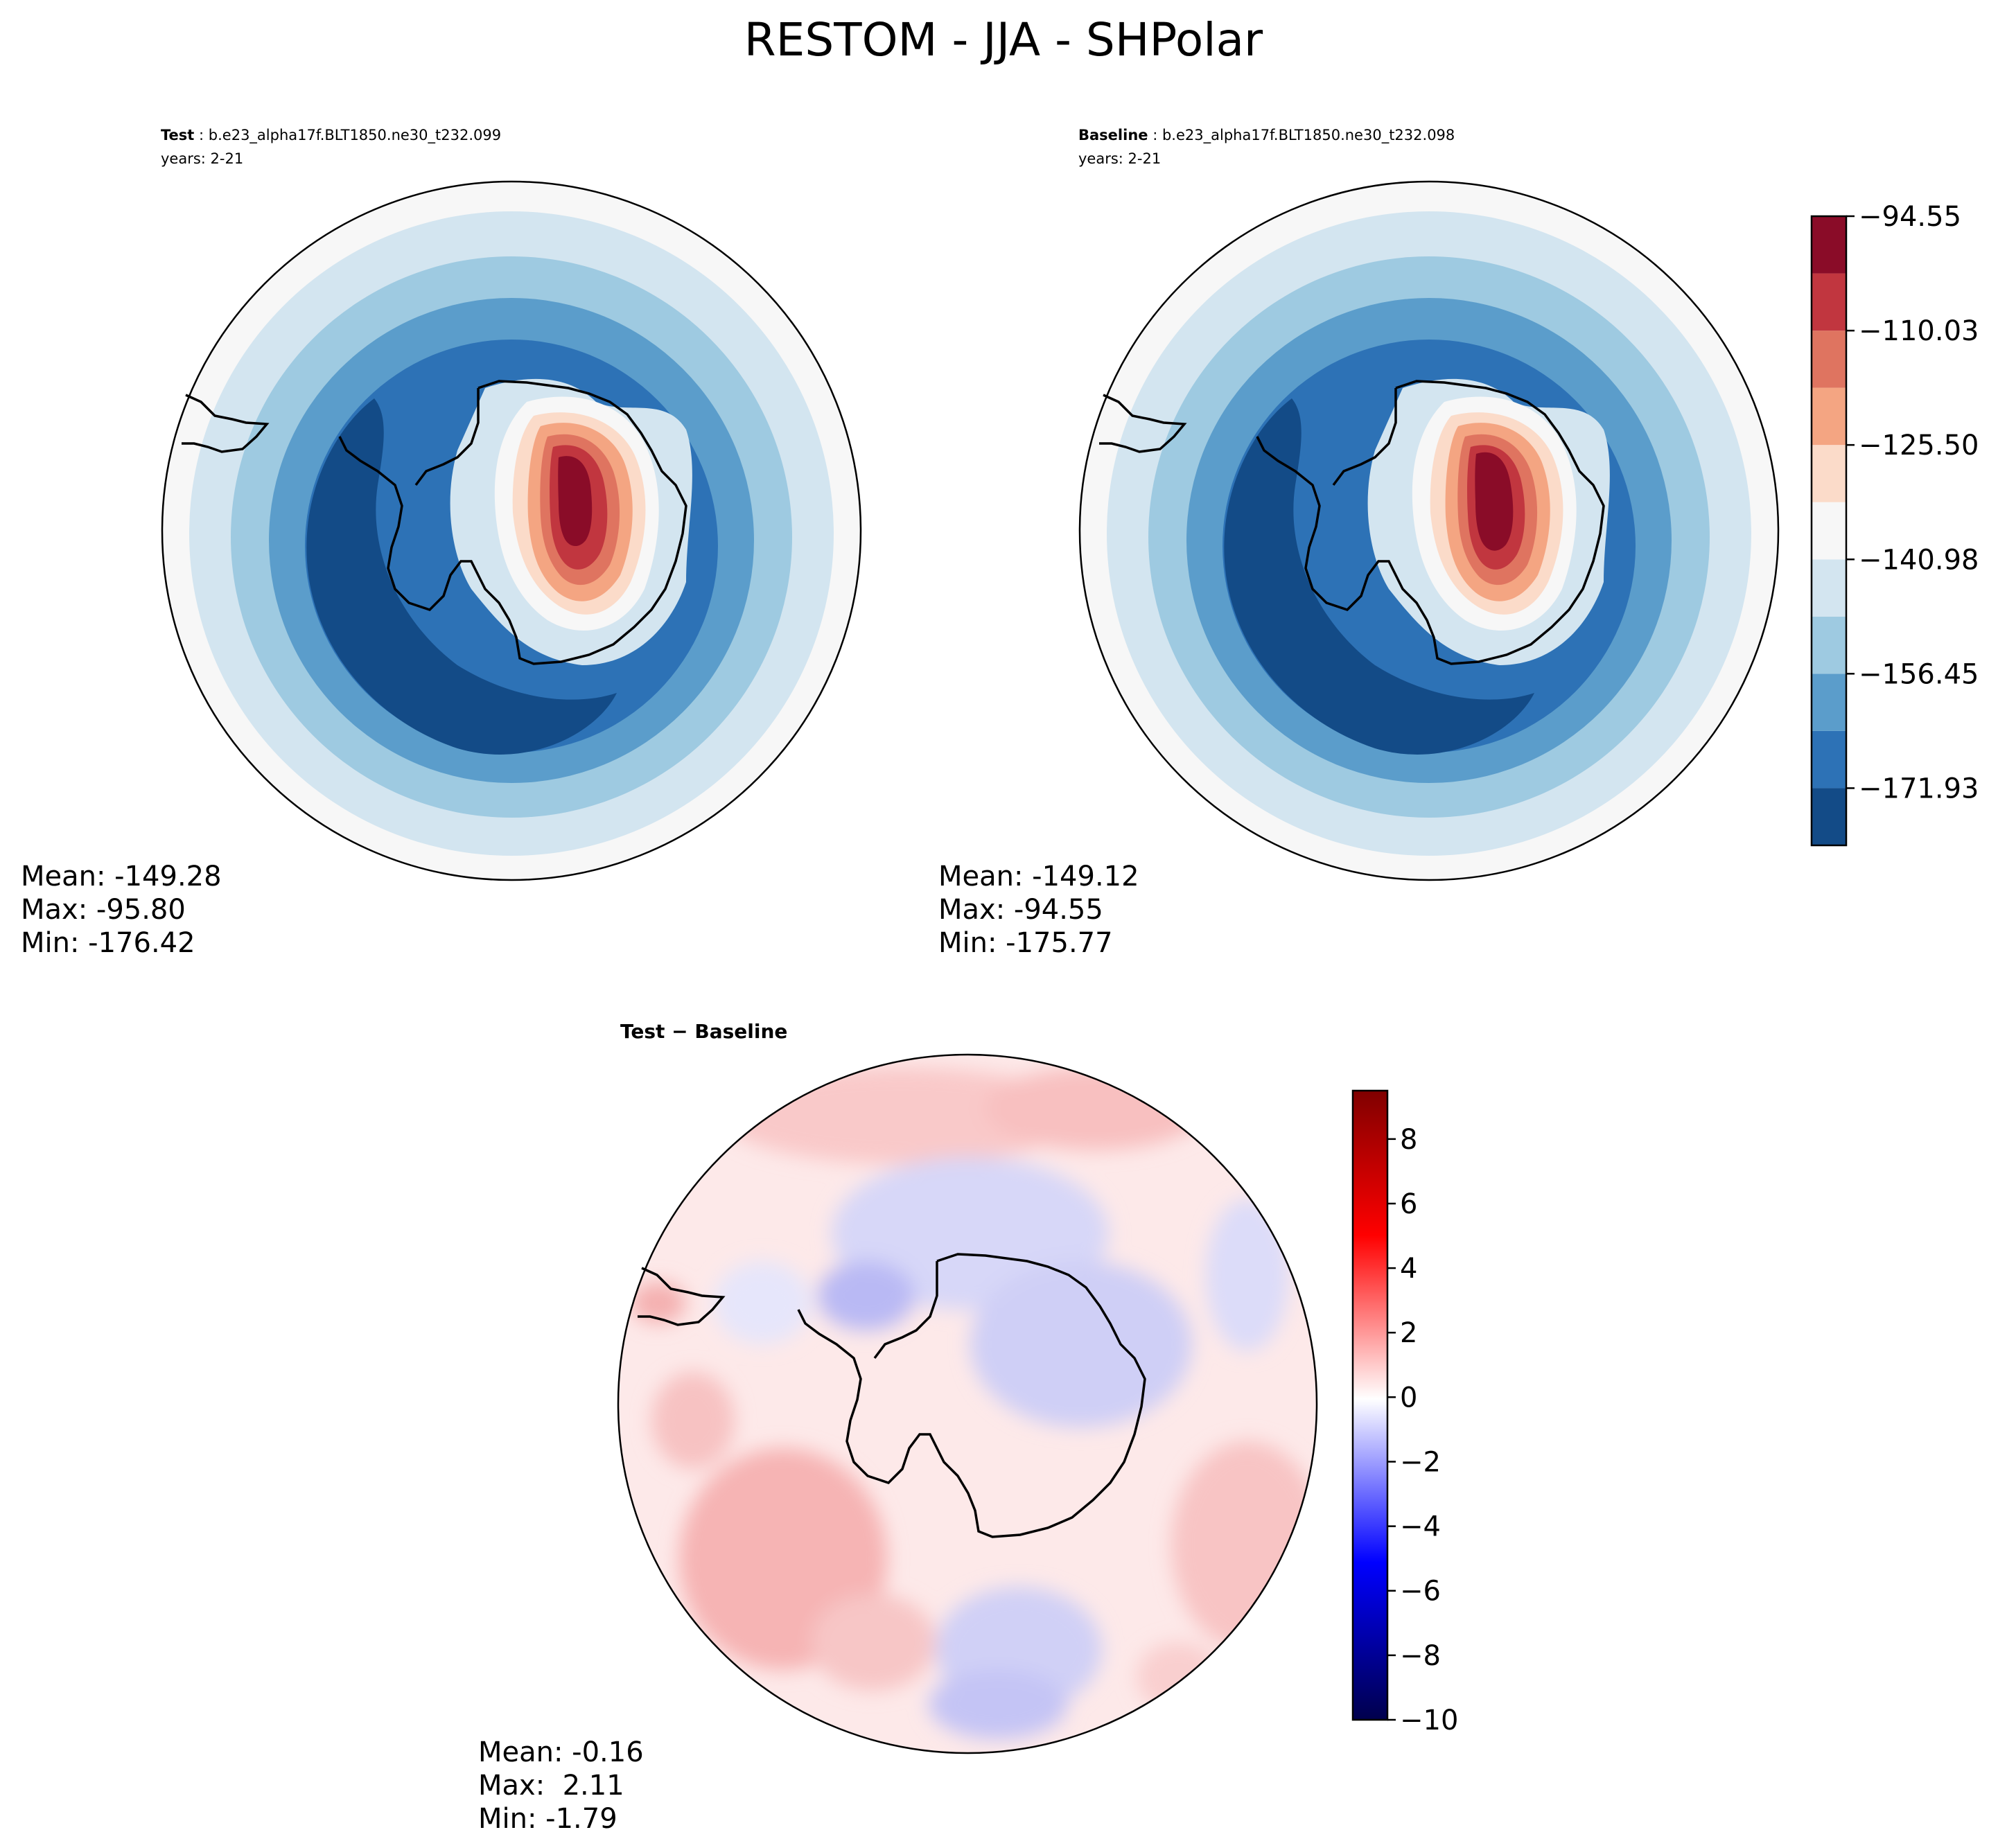  I want to click on diff-map-boundary, so click(967, 1403).